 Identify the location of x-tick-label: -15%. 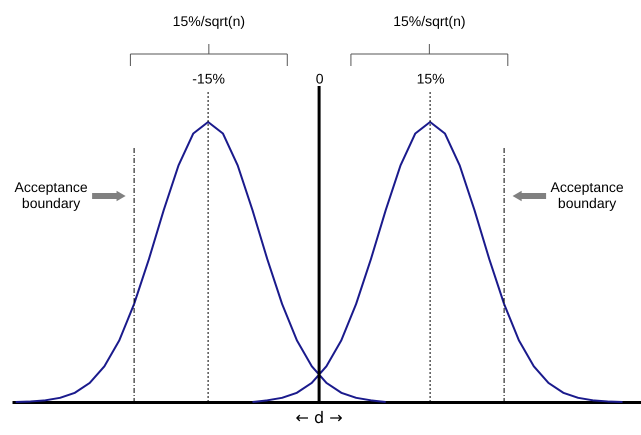
(208, 78).